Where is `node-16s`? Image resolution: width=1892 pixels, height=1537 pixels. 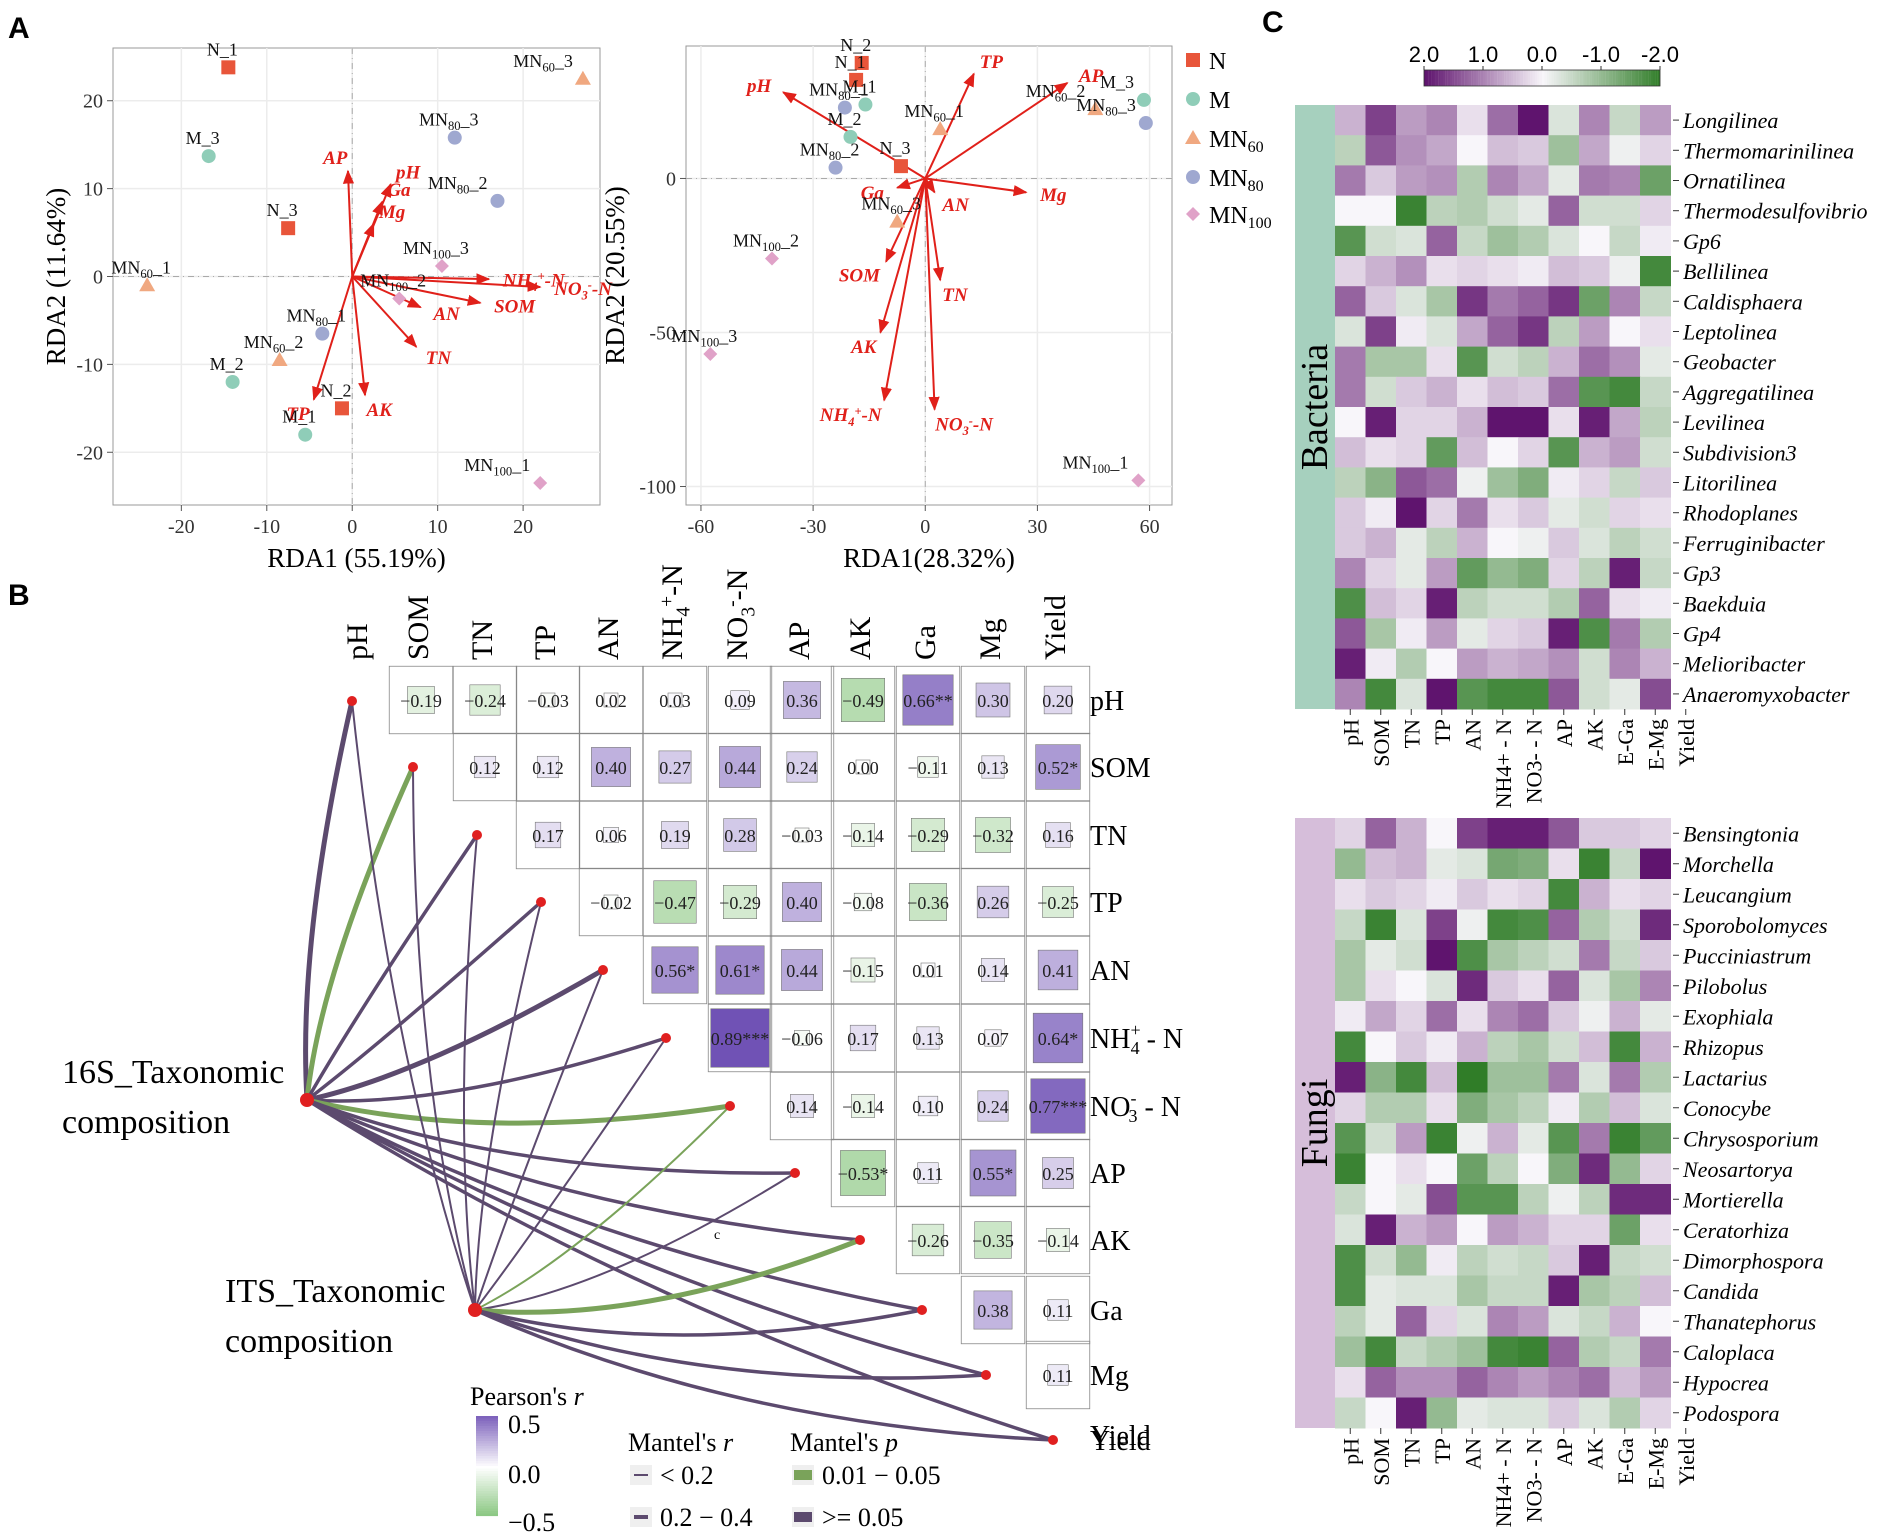 node-16s is located at coordinates (307, 1100).